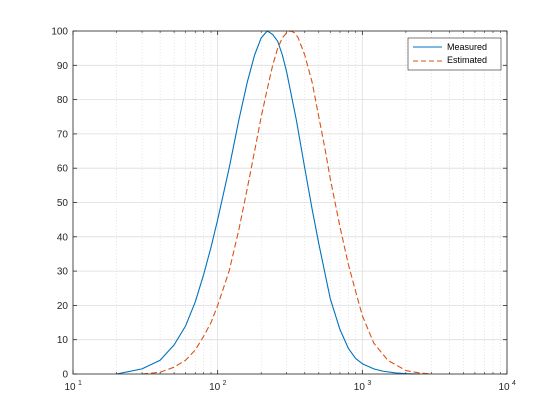  Describe the element at coordinates (225, 383) in the screenshot. I see `x-tick-label-exponent: 2` at that location.